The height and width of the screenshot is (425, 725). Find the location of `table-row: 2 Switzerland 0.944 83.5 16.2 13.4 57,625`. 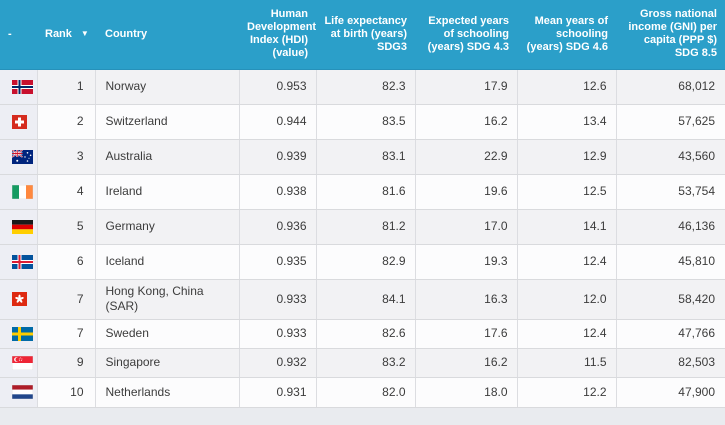

table-row: 2 Switzerland 0.944 83.5 16.2 13.4 57,625 is located at coordinates (362, 122).